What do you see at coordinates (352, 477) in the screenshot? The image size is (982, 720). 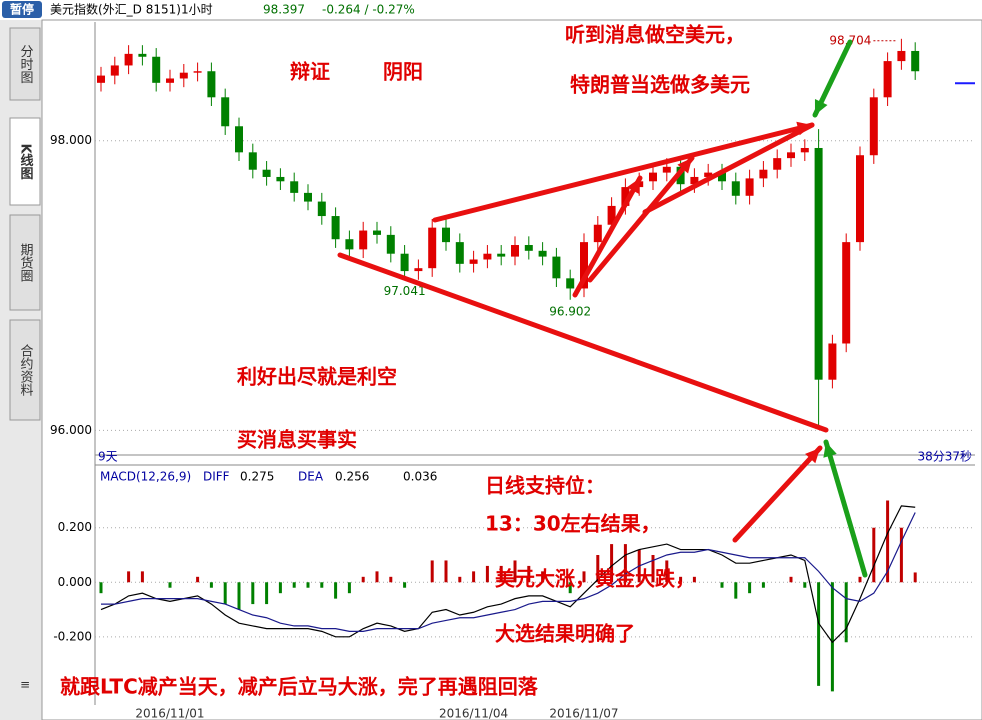 I see `legend-value: 0.256` at bounding box center [352, 477].